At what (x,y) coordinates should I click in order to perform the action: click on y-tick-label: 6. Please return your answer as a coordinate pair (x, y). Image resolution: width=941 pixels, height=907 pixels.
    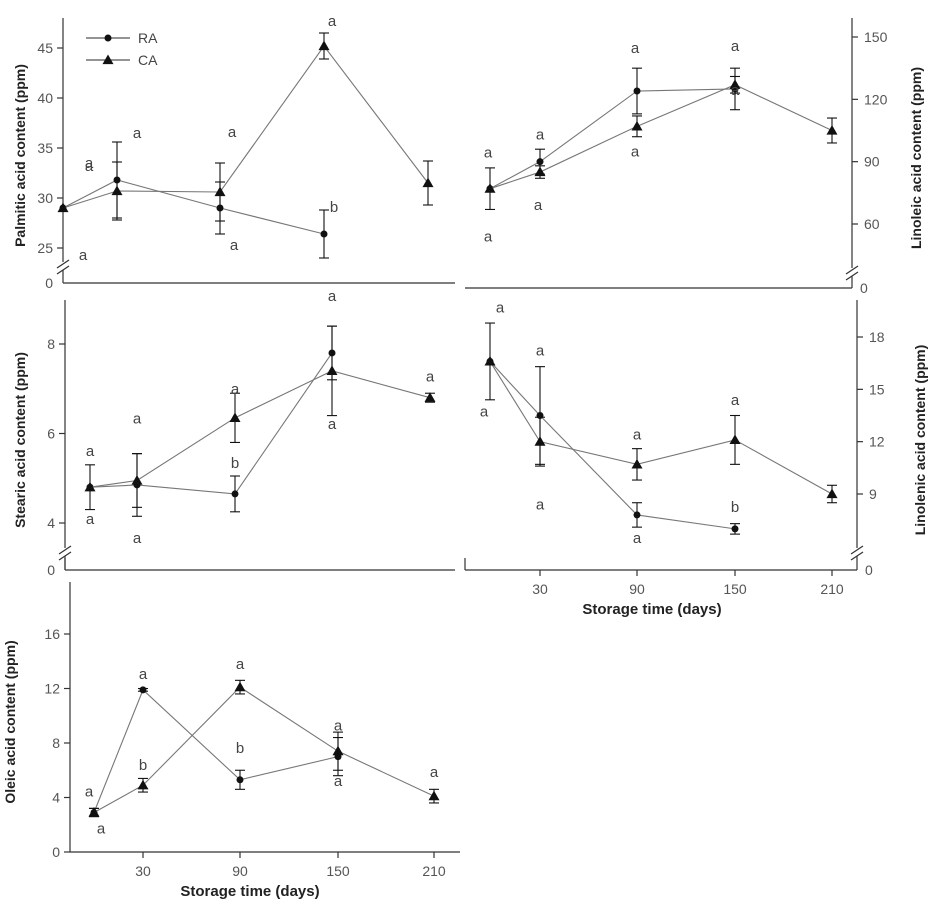
    Looking at the image, I should click on (51, 434).